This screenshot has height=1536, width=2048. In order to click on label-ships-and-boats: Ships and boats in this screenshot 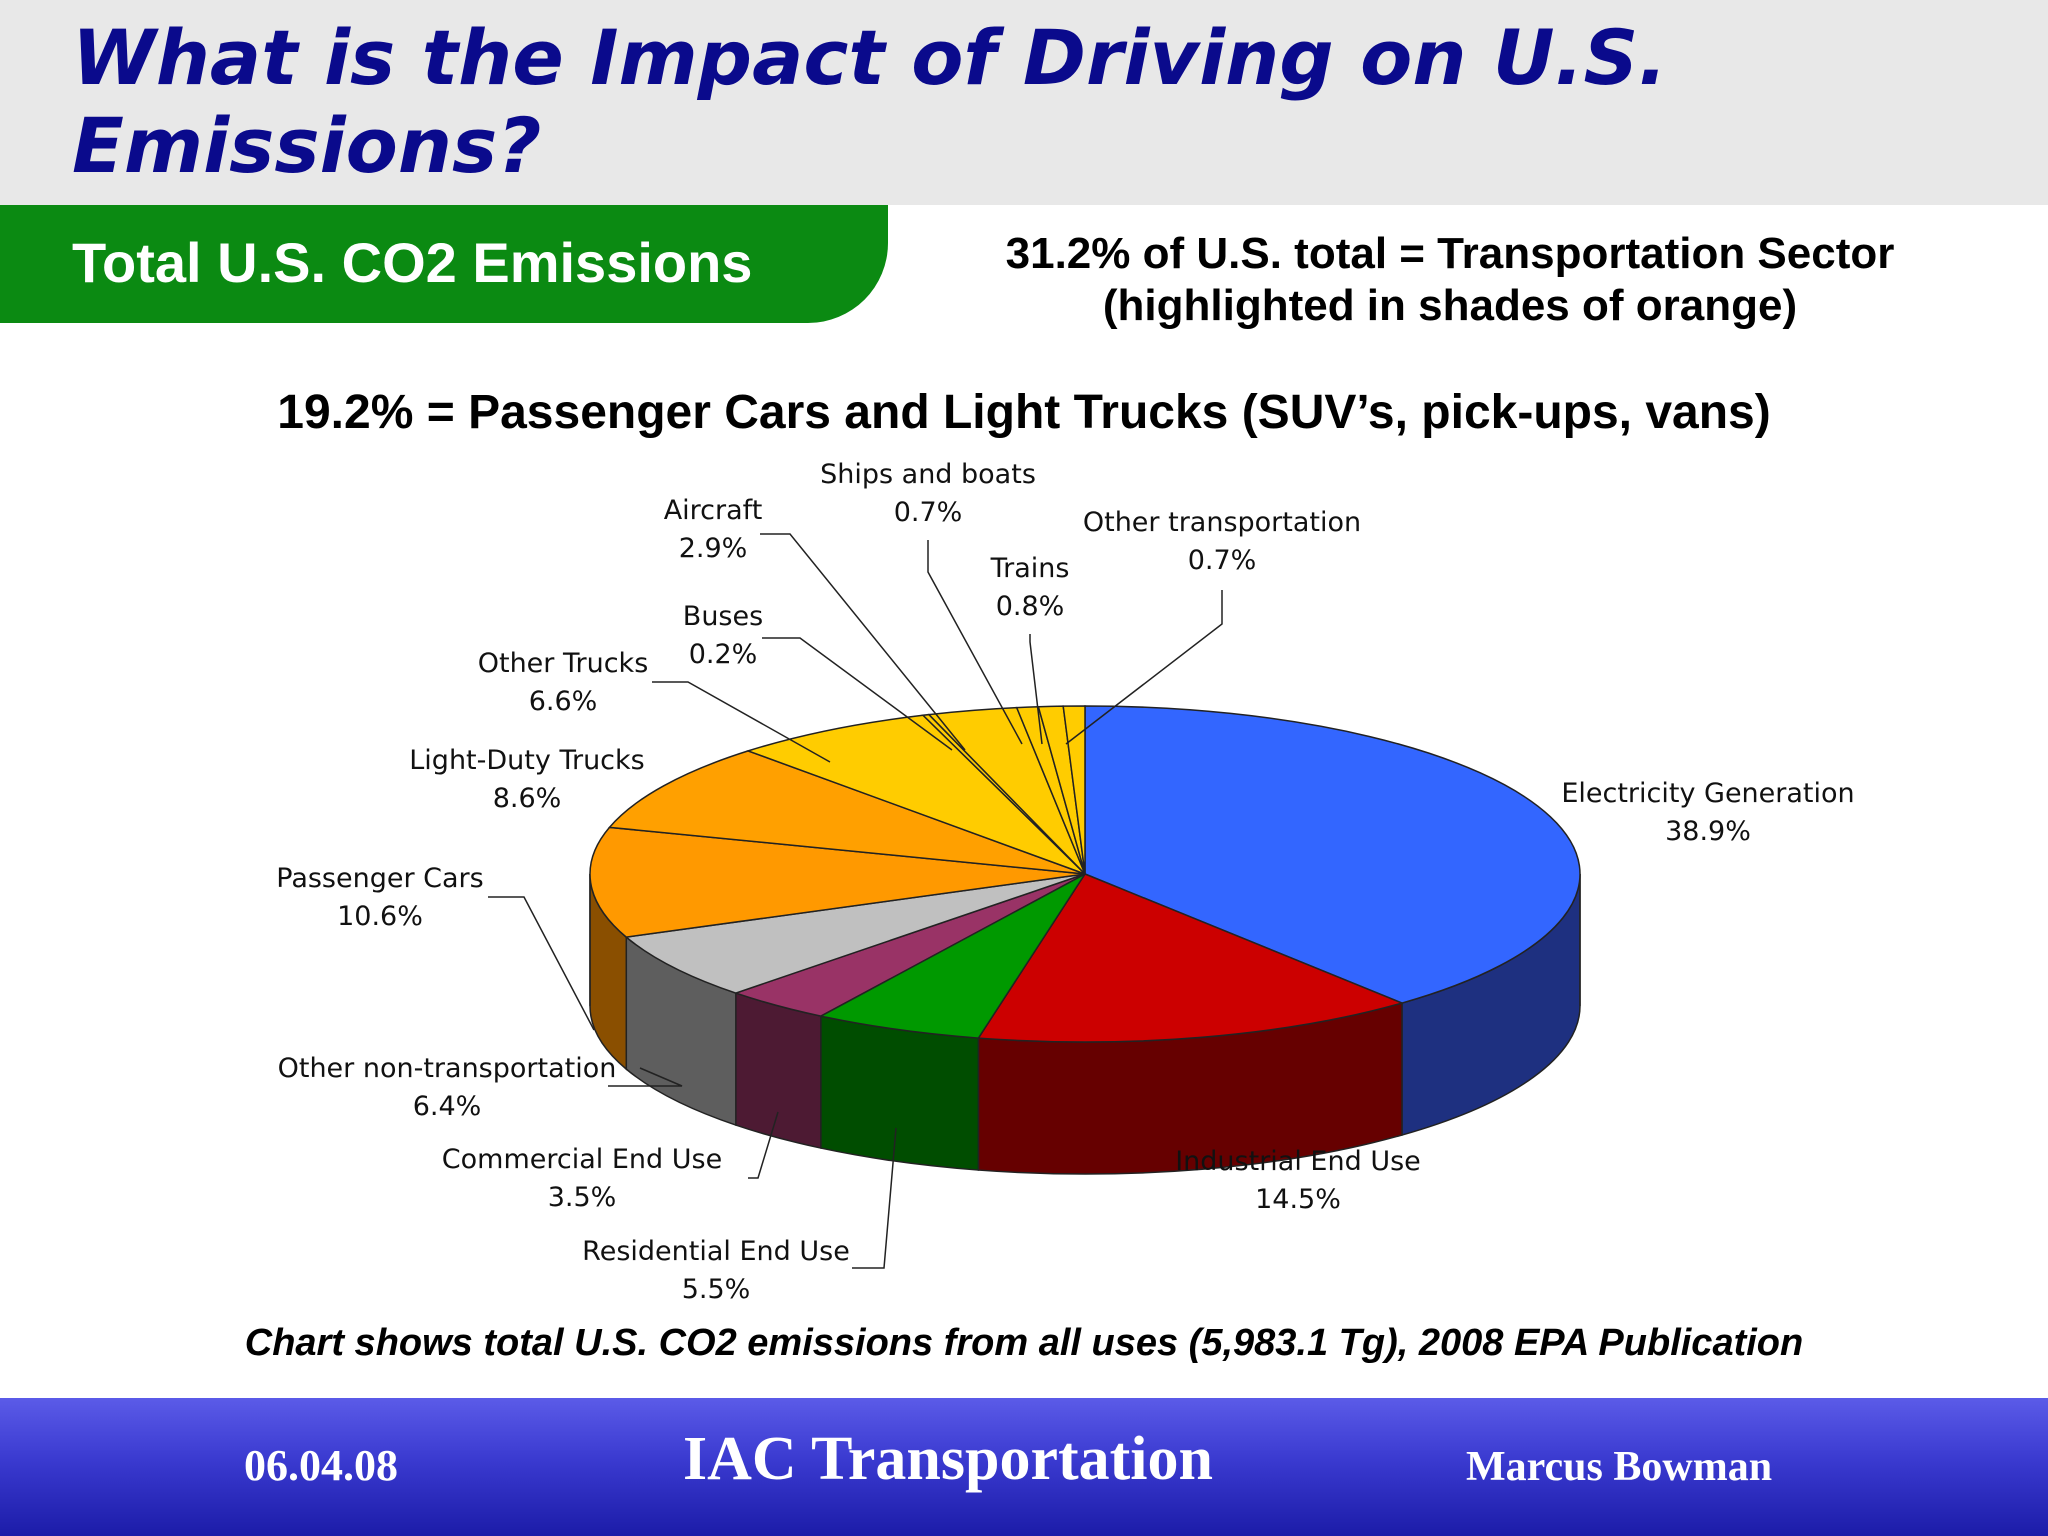, I will do `click(928, 474)`.